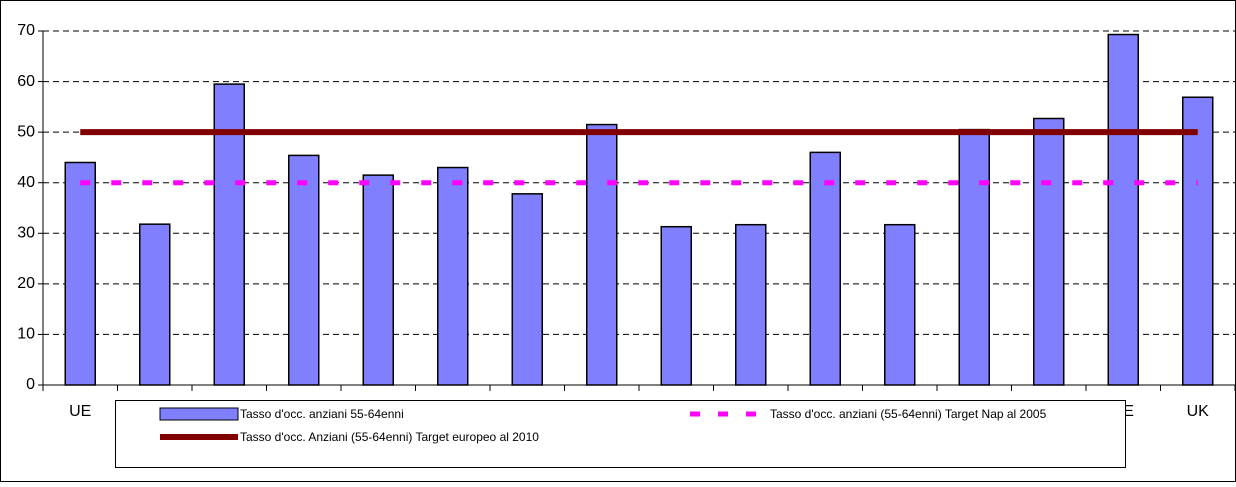 The image size is (1236, 487). I want to click on y-tick-label: 10, so click(26, 334).